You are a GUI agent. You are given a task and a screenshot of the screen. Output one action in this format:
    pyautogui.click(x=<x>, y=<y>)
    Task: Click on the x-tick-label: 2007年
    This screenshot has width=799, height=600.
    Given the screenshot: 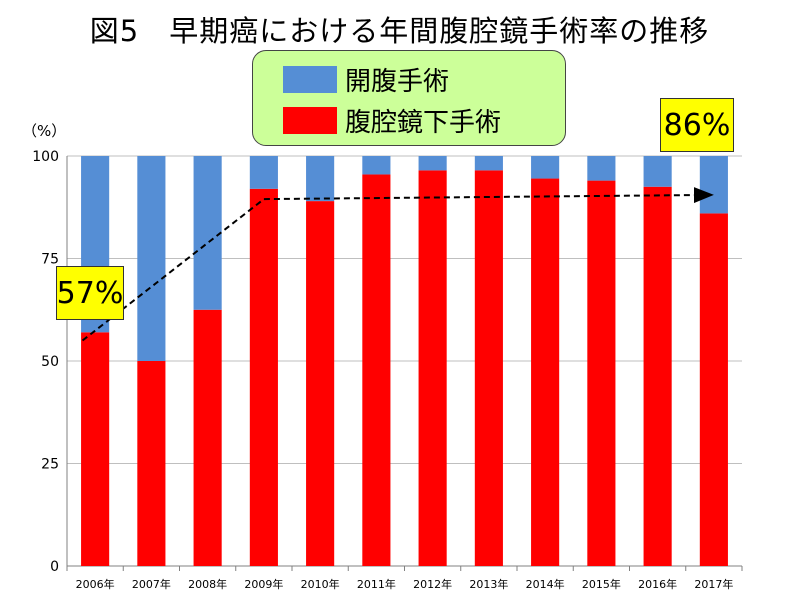 What is the action you would take?
    pyautogui.click(x=151, y=584)
    